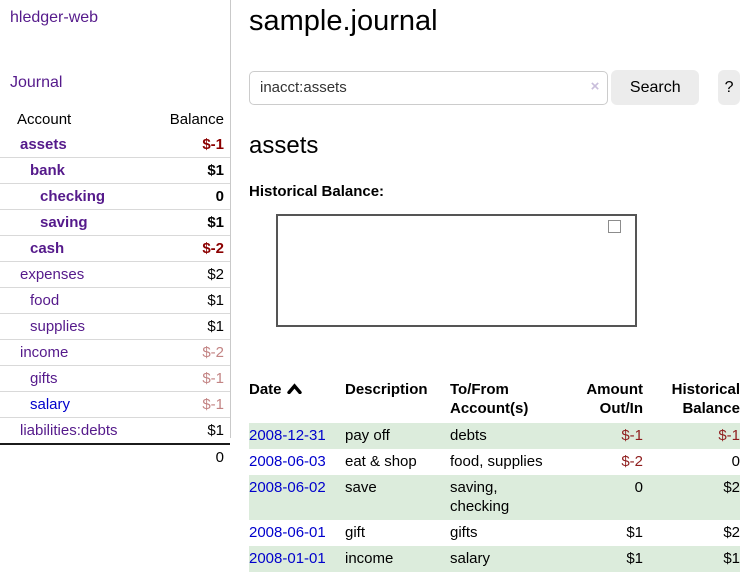  Describe the element at coordinates (115, 119) in the screenshot. I see `accounts-table-header: Account Balance` at that location.